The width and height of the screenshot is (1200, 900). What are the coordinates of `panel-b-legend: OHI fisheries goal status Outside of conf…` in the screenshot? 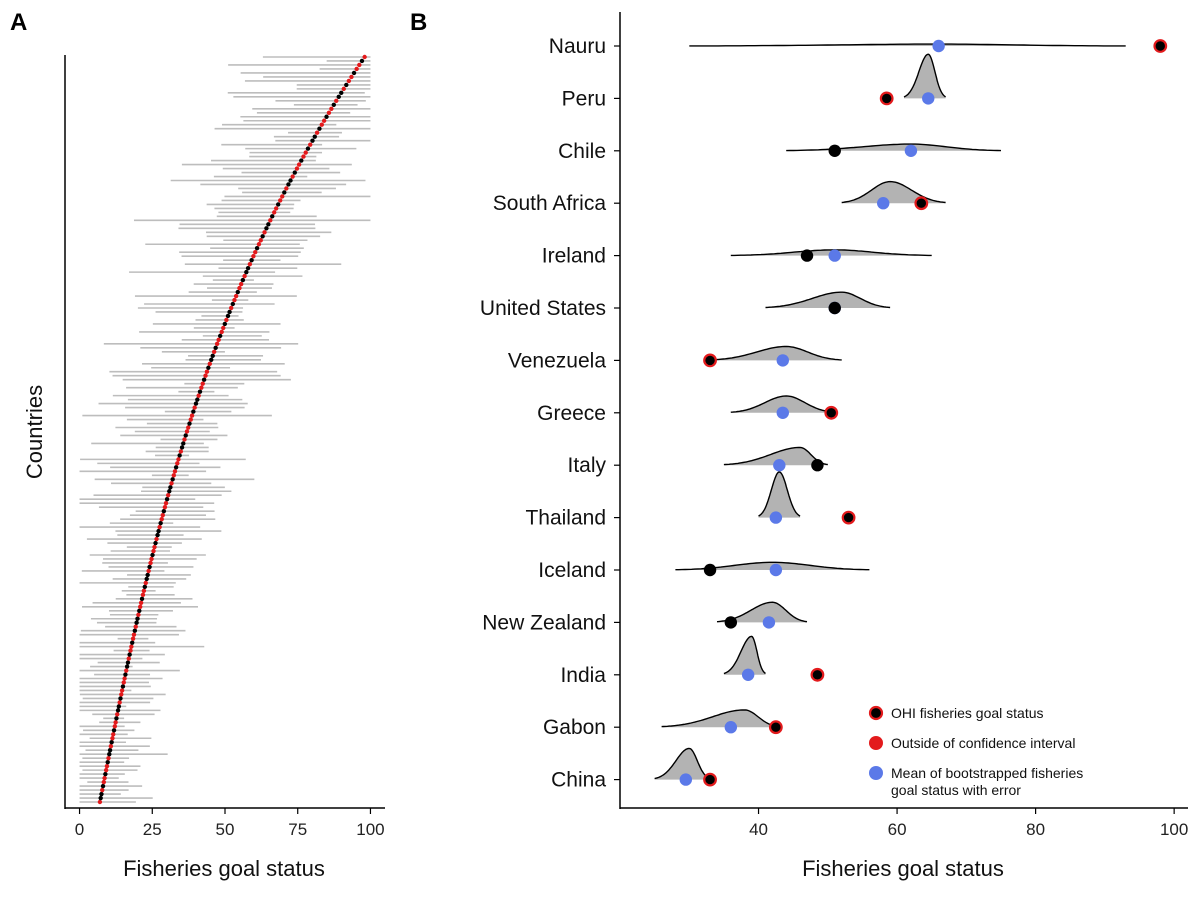 It's located at (975, 751).